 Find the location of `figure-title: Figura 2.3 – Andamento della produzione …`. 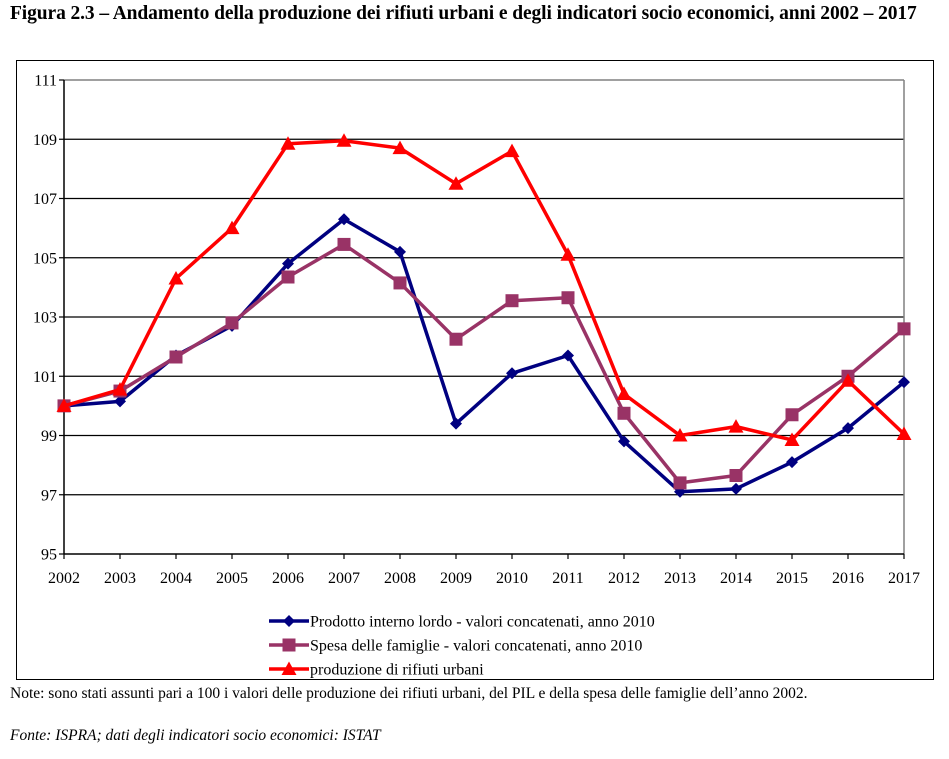

figure-title: Figura 2.3 – Andamento della produzione … is located at coordinates (463, 13).